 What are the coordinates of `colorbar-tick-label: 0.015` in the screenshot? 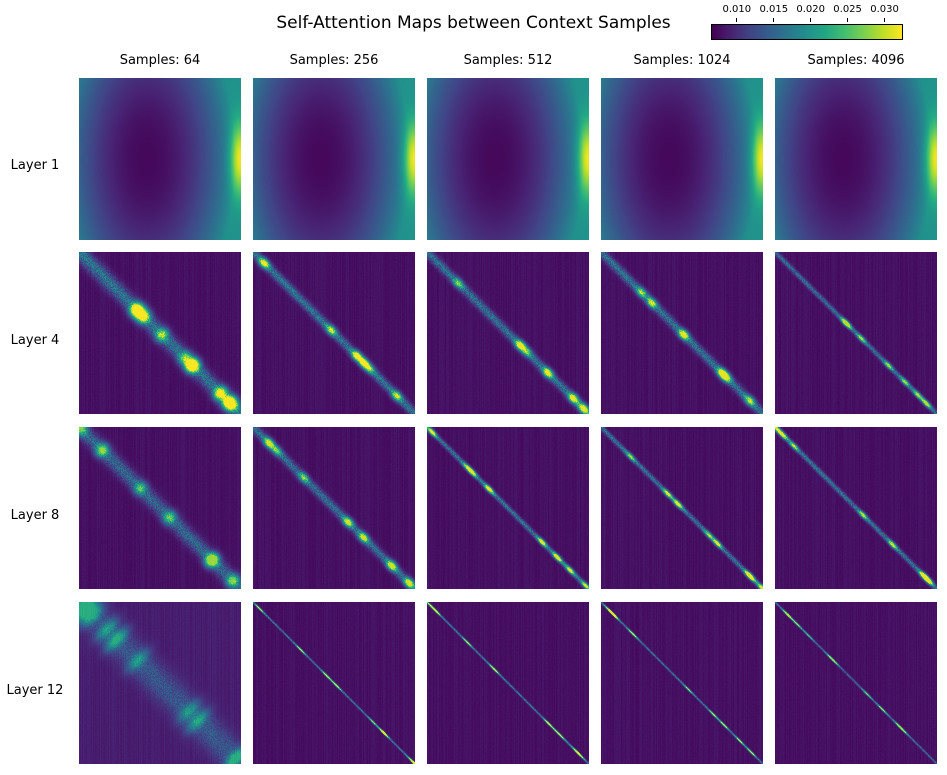 It's located at (774, 9).